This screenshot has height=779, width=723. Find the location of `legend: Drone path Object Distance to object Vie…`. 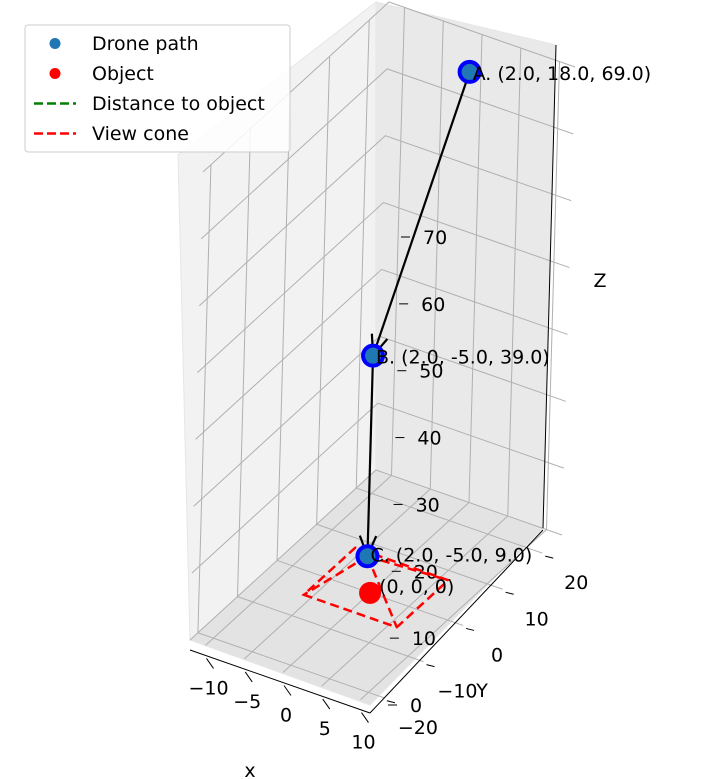

legend: Drone path Object Distance to object Vie… is located at coordinates (157, 88).